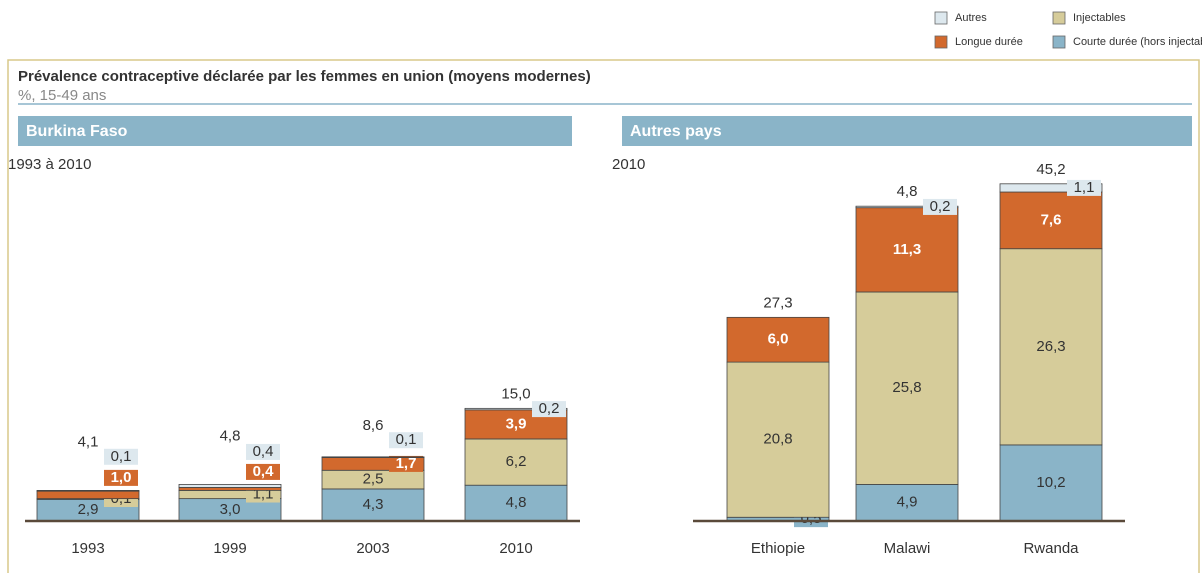 This screenshot has height=573, width=1202. I want to click on panel-period: 2010, so click(628, 164).